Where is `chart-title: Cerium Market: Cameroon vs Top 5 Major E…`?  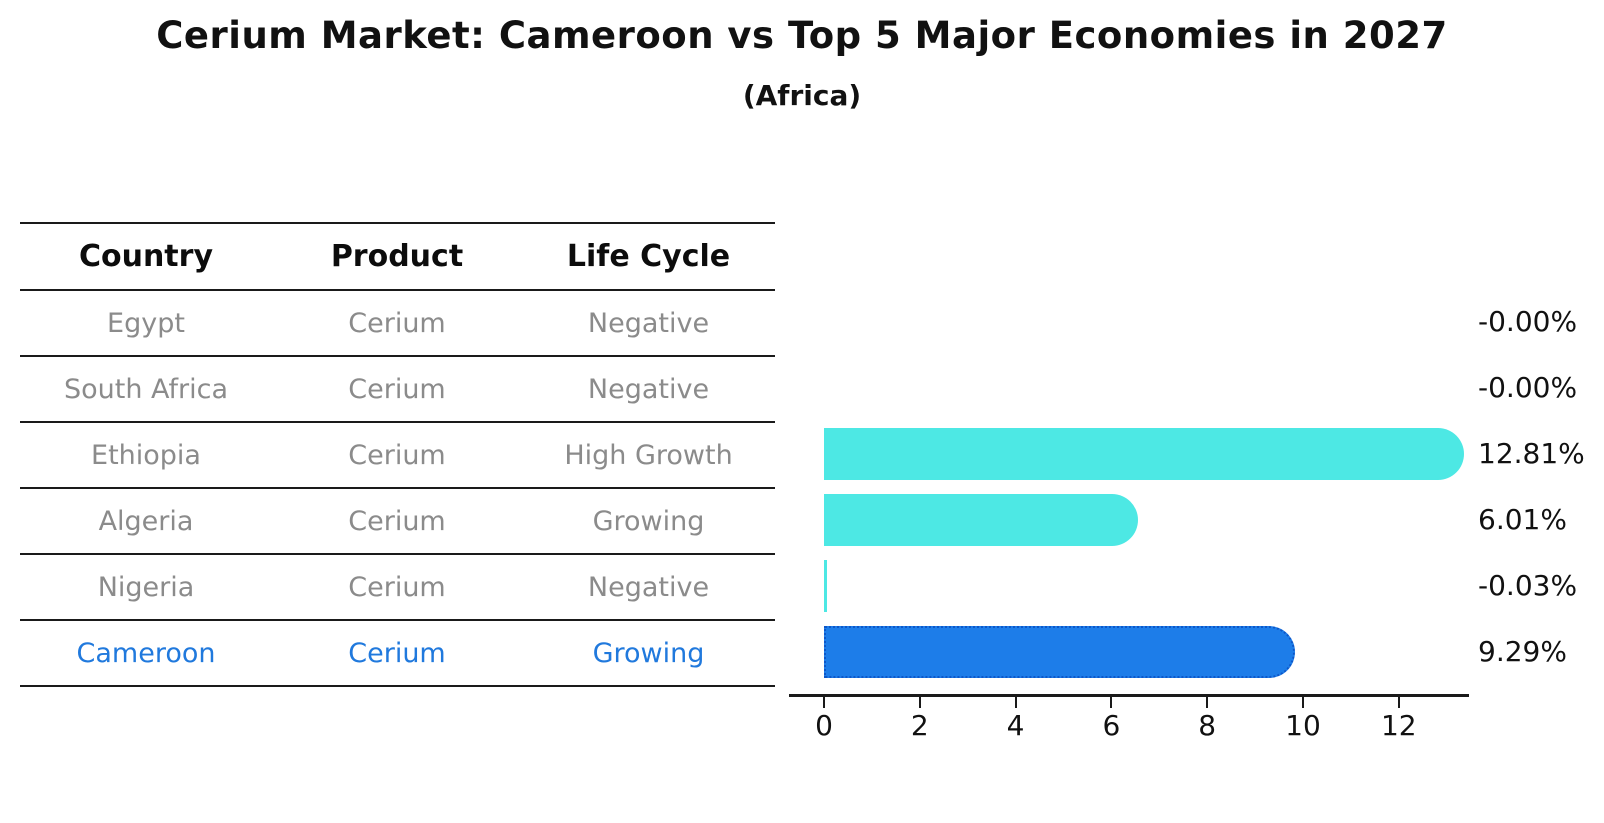 chart-title: Cerium Market: Cameroon vs Top 5 Major E… is located at coordinates (802, 35).